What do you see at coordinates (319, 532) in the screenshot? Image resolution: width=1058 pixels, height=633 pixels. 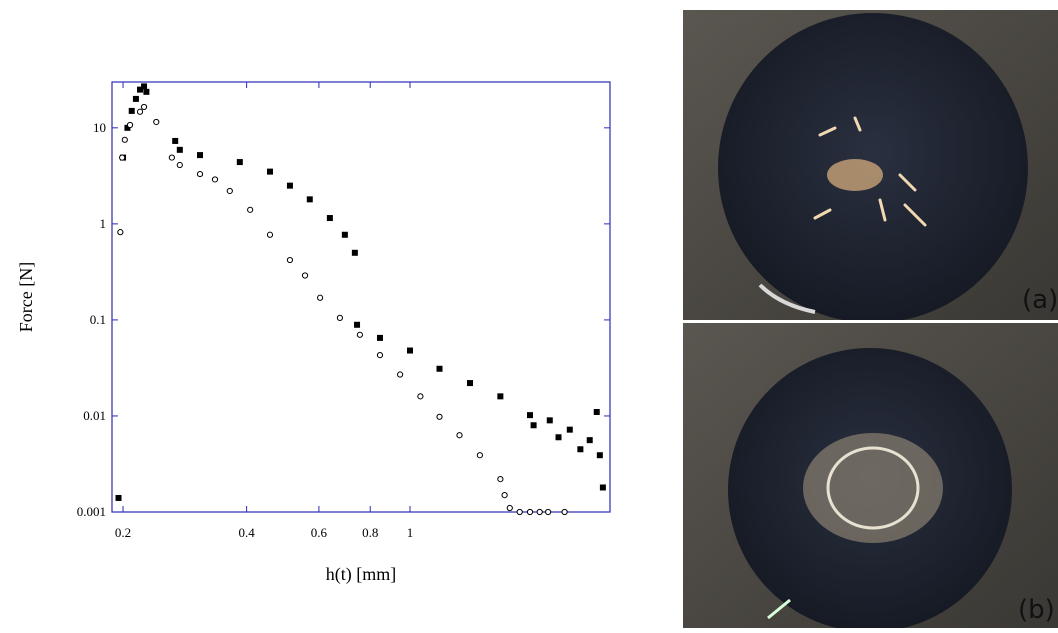 I see `x-tick-label: 0.6` at bounding box center [319, 532].